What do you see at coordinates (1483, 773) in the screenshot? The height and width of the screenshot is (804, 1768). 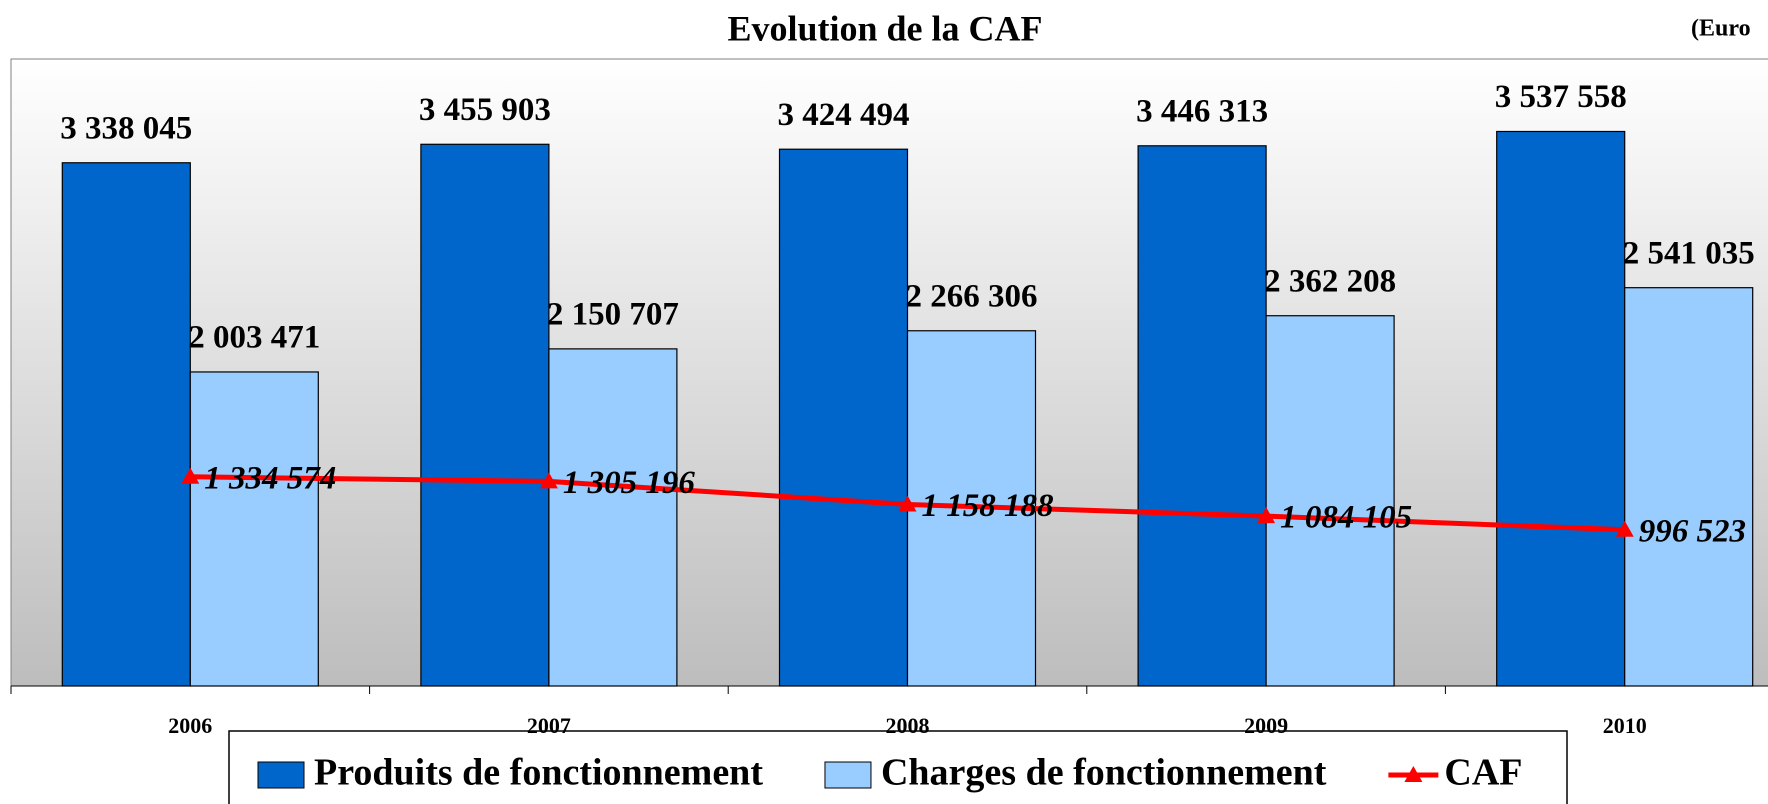 I see `legend-label: CAF` at bounding box center [1483, 773].